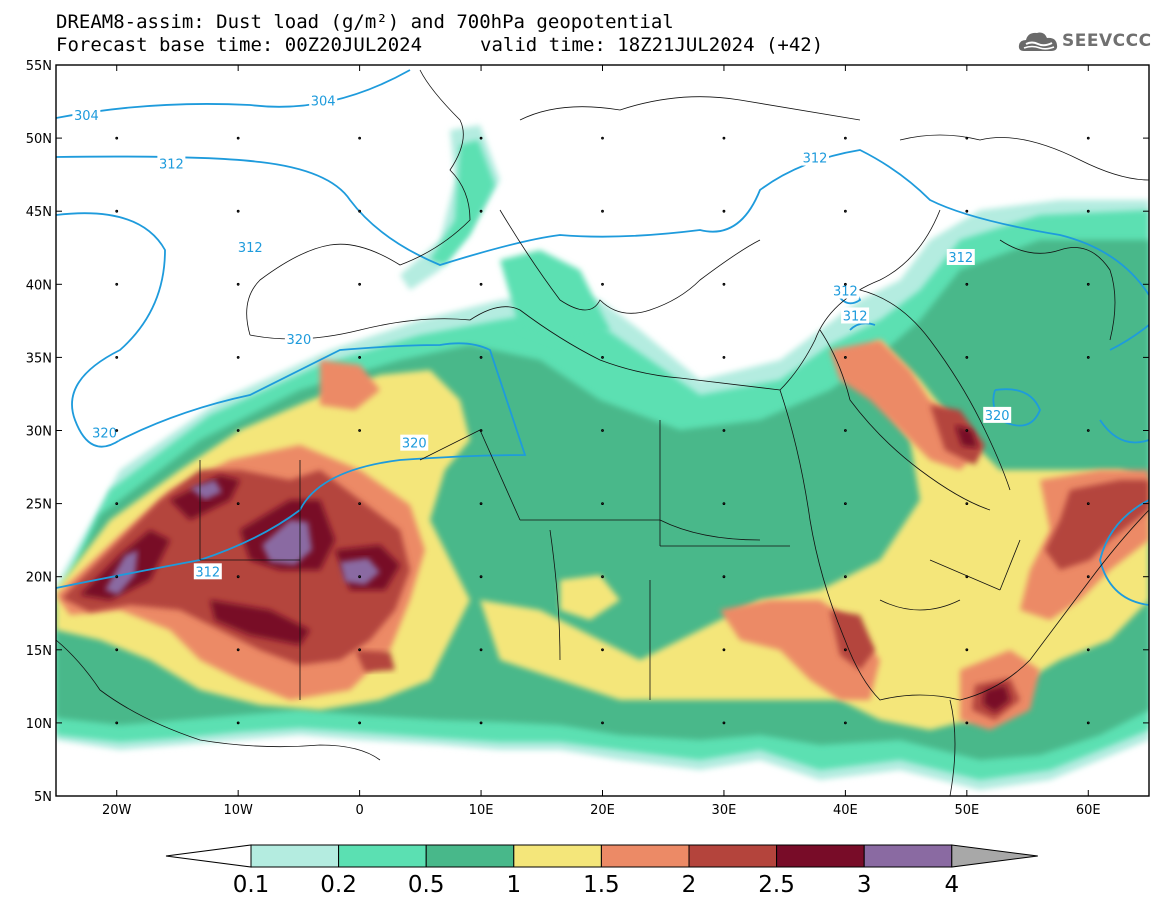 The height and width of the screenshot is (907, 1165). Describe the element at coordinates (724, 810) in the screenshot. I see `lon-label: 30E` at that location.